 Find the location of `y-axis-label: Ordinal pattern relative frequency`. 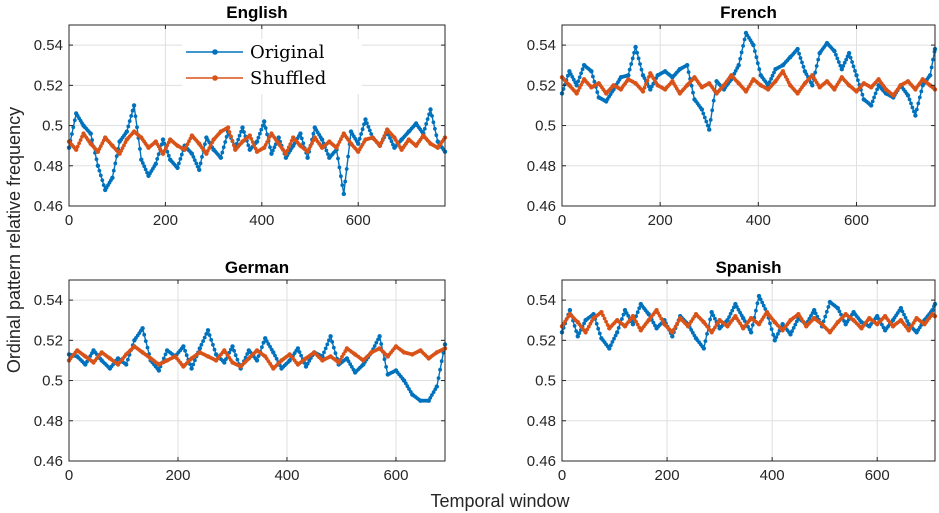

y-axis-label: Ordinal pattern relative frequency is located at coordinates (14, 240).